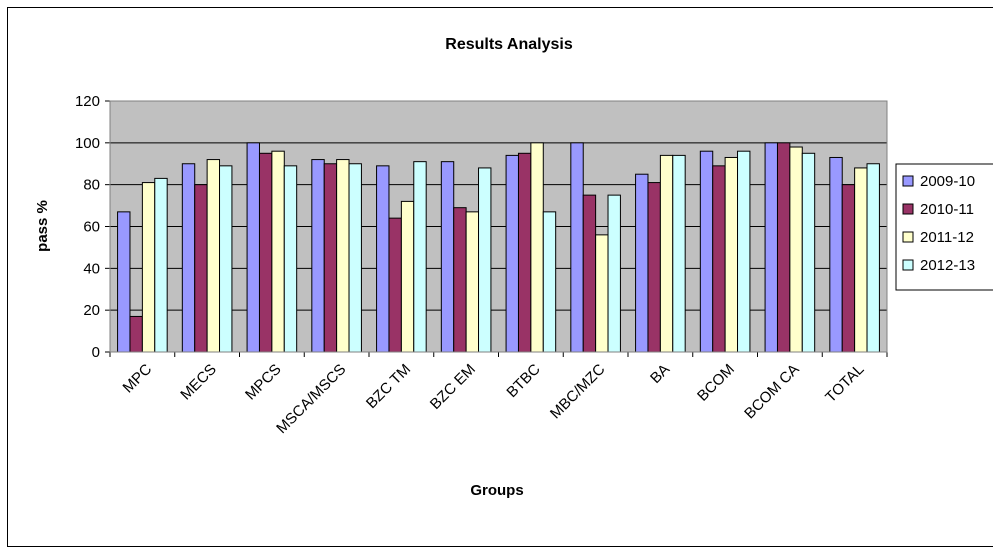  Describe the element at coordinates (772, 392) in the screenshot. I see `x-tick-label: BCOM CA` at that location.